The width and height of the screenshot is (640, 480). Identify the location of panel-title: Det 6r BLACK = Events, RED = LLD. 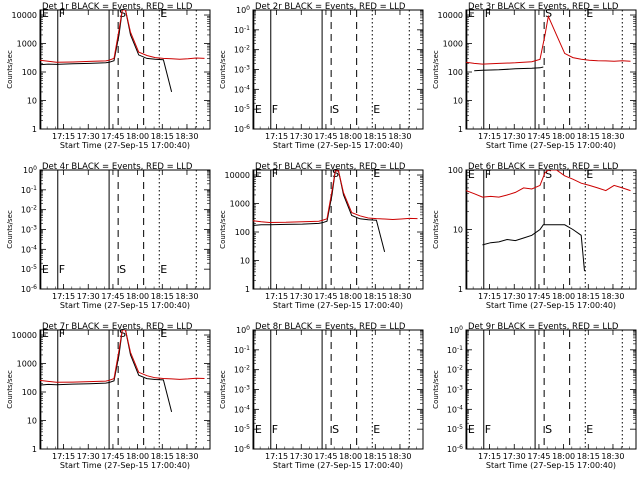
(543, 167).